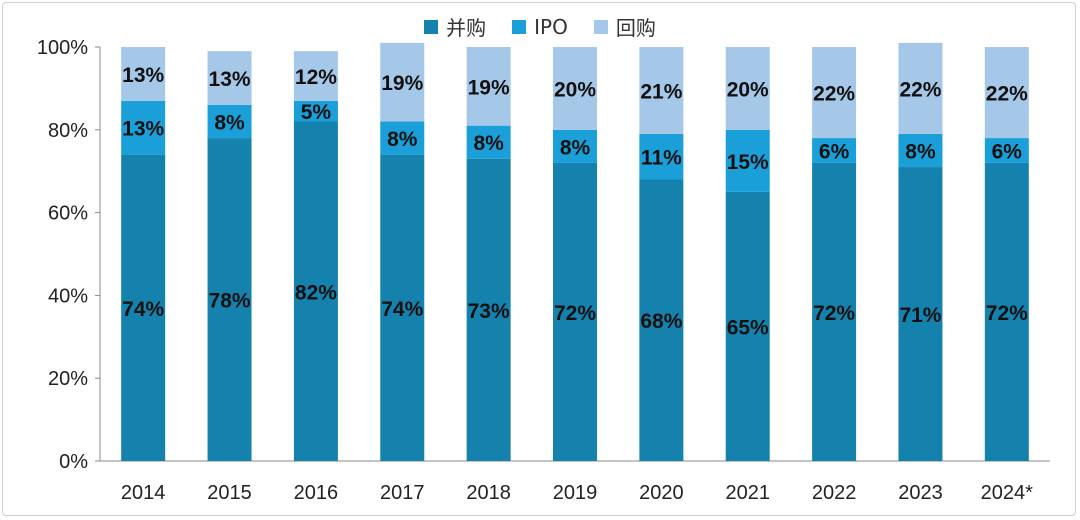 The height and width of the screenshot is (520, 1080). I want to click on data-label: 71%, so click(920, 315).